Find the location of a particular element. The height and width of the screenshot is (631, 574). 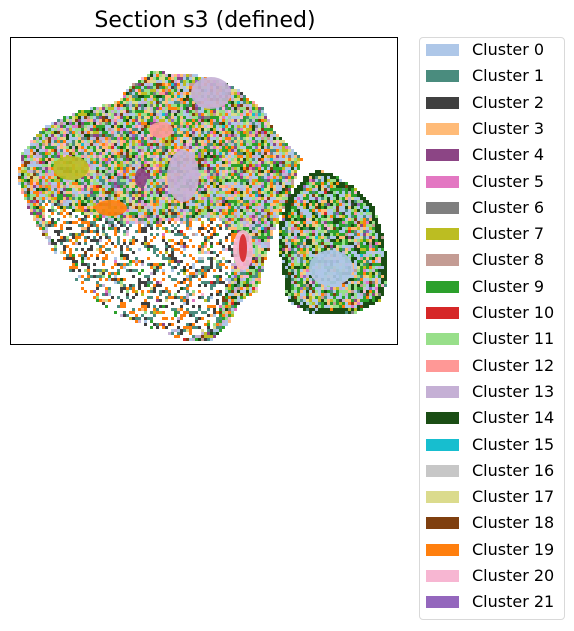

legend-label: Cluster 18 is located at coordinates (513, 523).